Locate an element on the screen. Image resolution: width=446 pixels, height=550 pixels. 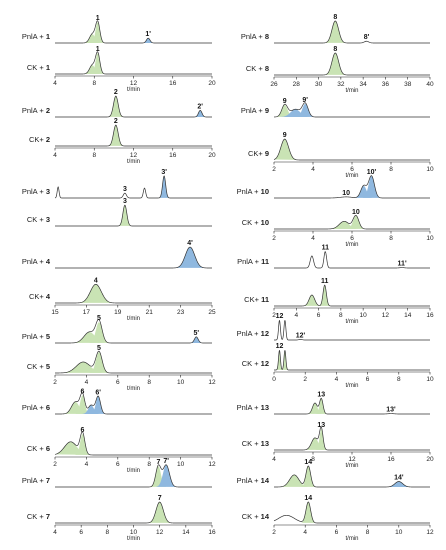
tick-label-2-0: 4 is located at coordinates (55, 155).